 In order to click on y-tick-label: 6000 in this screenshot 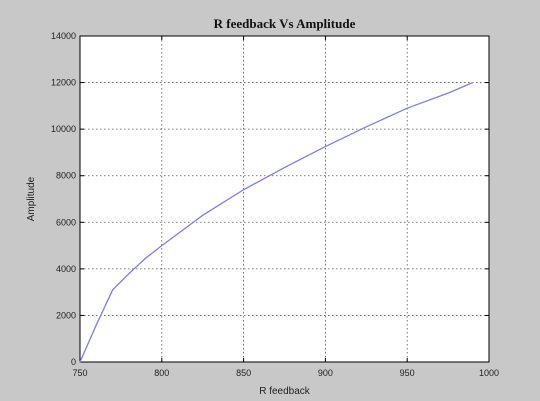, I will do `click(66, 222)`.